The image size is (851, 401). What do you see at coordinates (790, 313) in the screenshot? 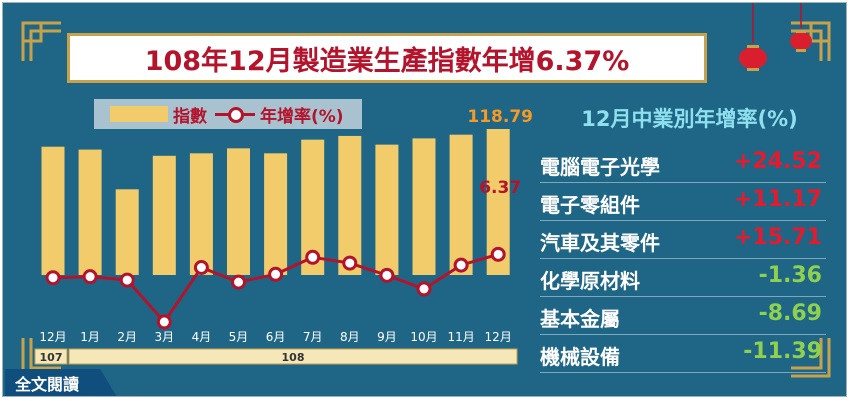
I see `industry-growth-value: -8.69` at bounding box center [790, 313].